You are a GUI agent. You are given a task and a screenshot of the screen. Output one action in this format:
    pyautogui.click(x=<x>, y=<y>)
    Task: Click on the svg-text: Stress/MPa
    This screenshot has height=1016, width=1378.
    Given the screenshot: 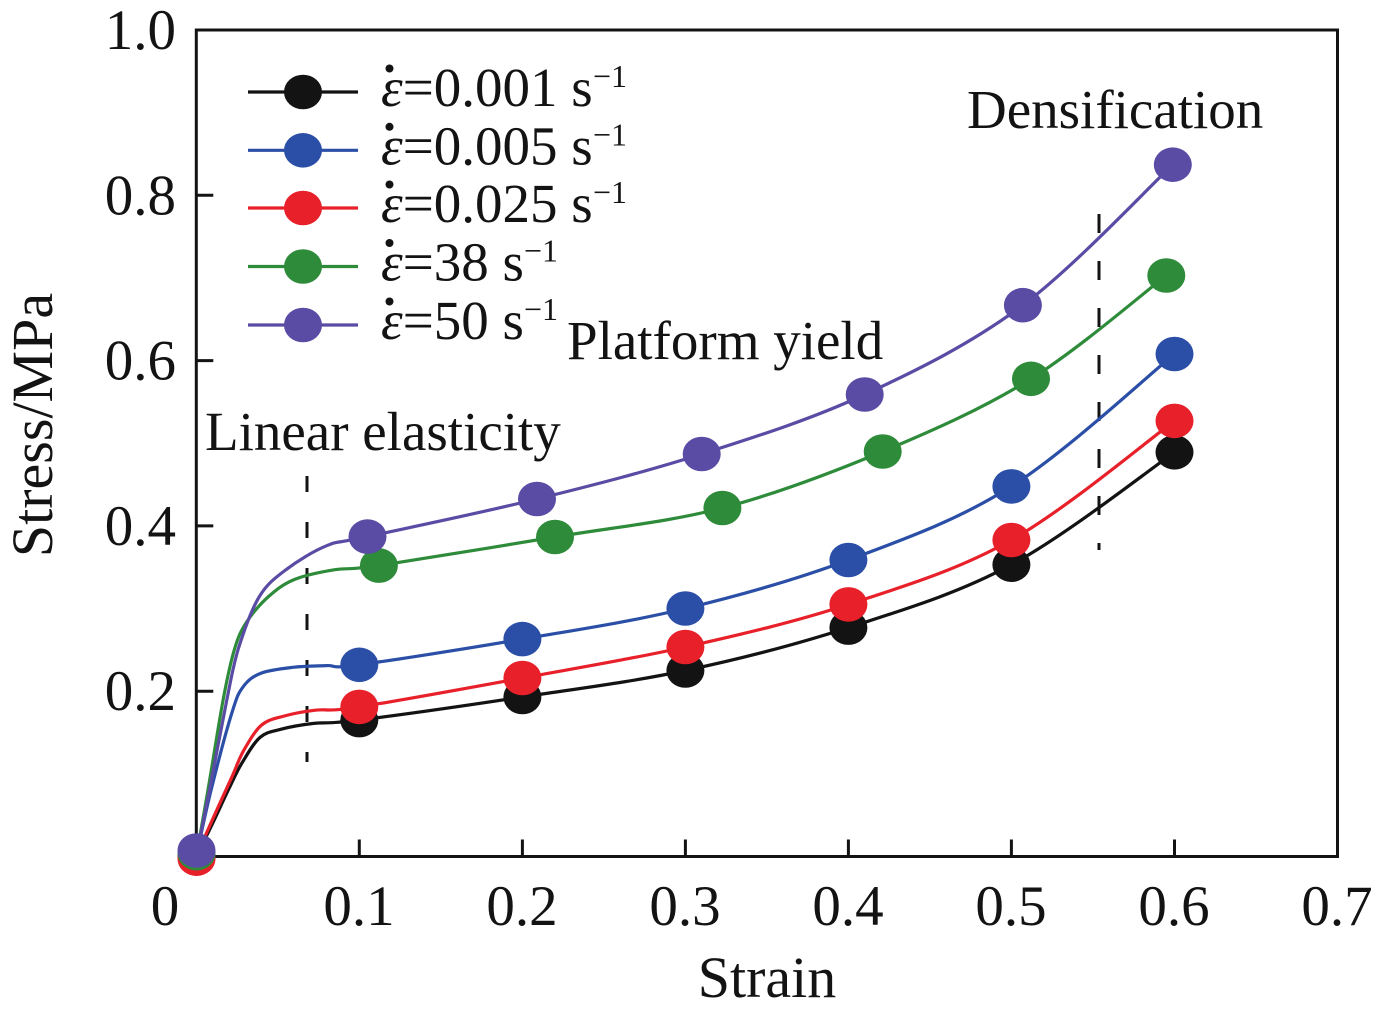 What is the action you would take?
    pyautogui.click(x=32, y=425)
    